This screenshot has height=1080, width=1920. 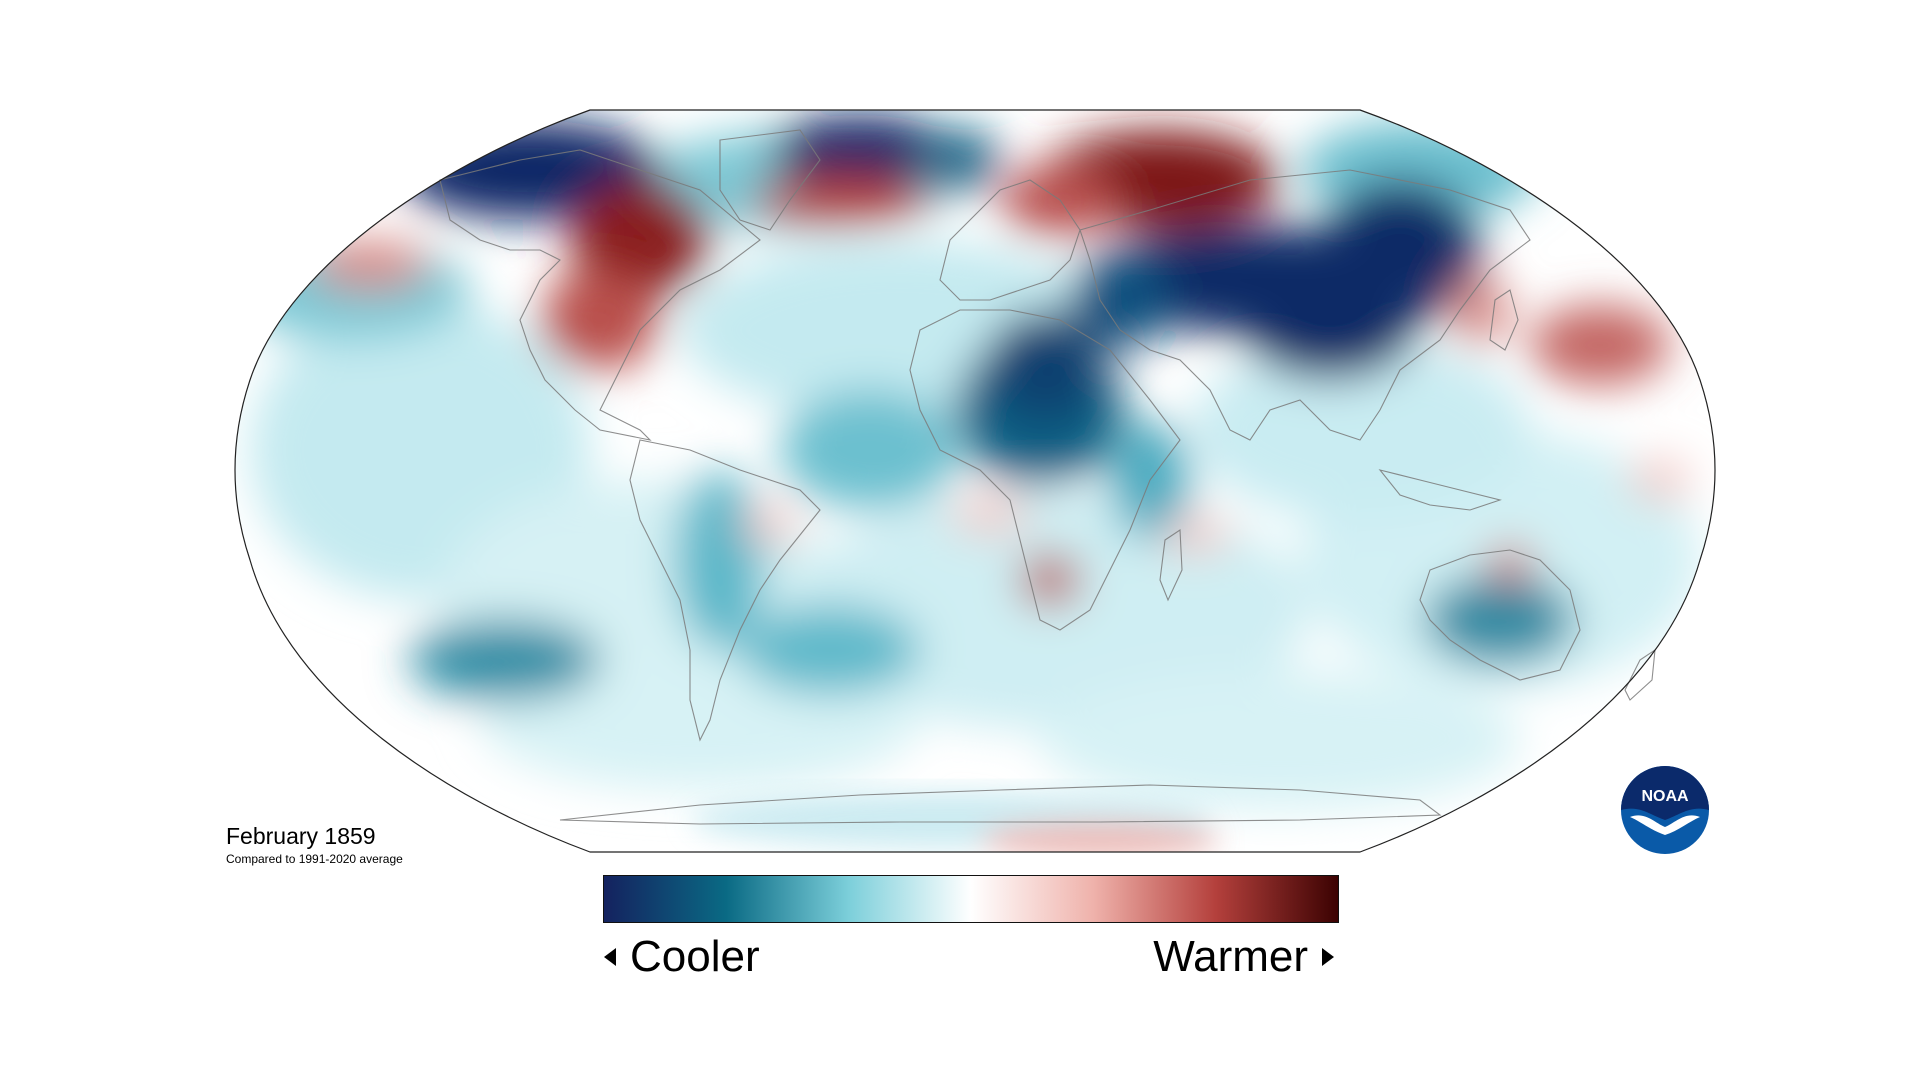 What do you see at coordinates (971, 899) in the screenshot?
I see `temperature-colorbar` at bounding box center [971, 899].